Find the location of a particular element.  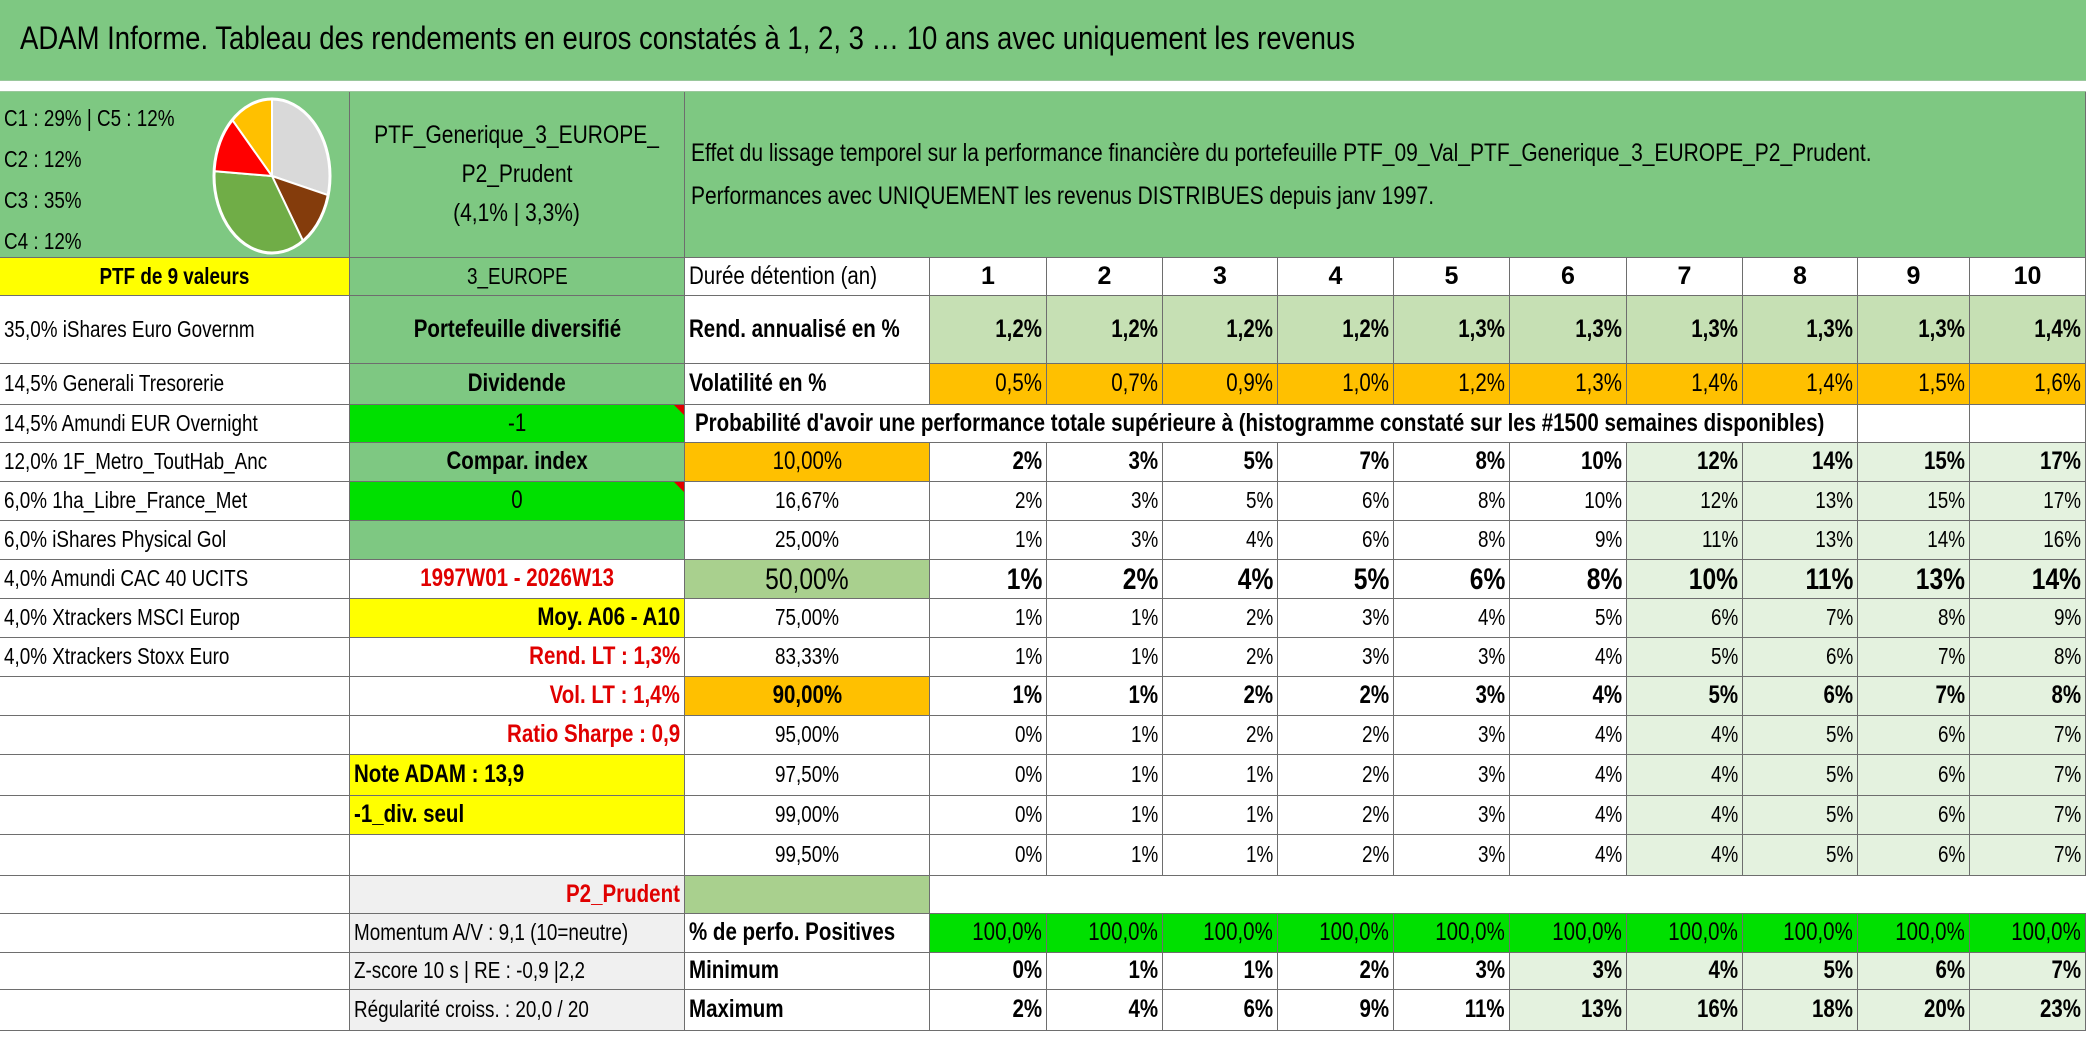

zscore-label: Z-score 10 s | RE : -0,9 |2,2 is located at coordinates (517, 971).